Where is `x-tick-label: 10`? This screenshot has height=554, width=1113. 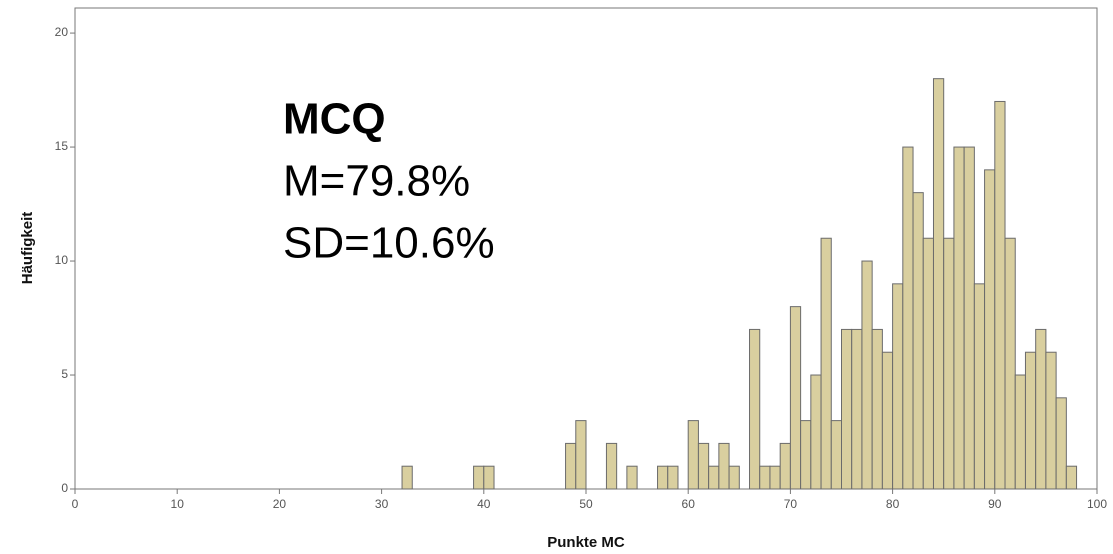 x-tick-label: 10 is located at coordinates (178, 504).